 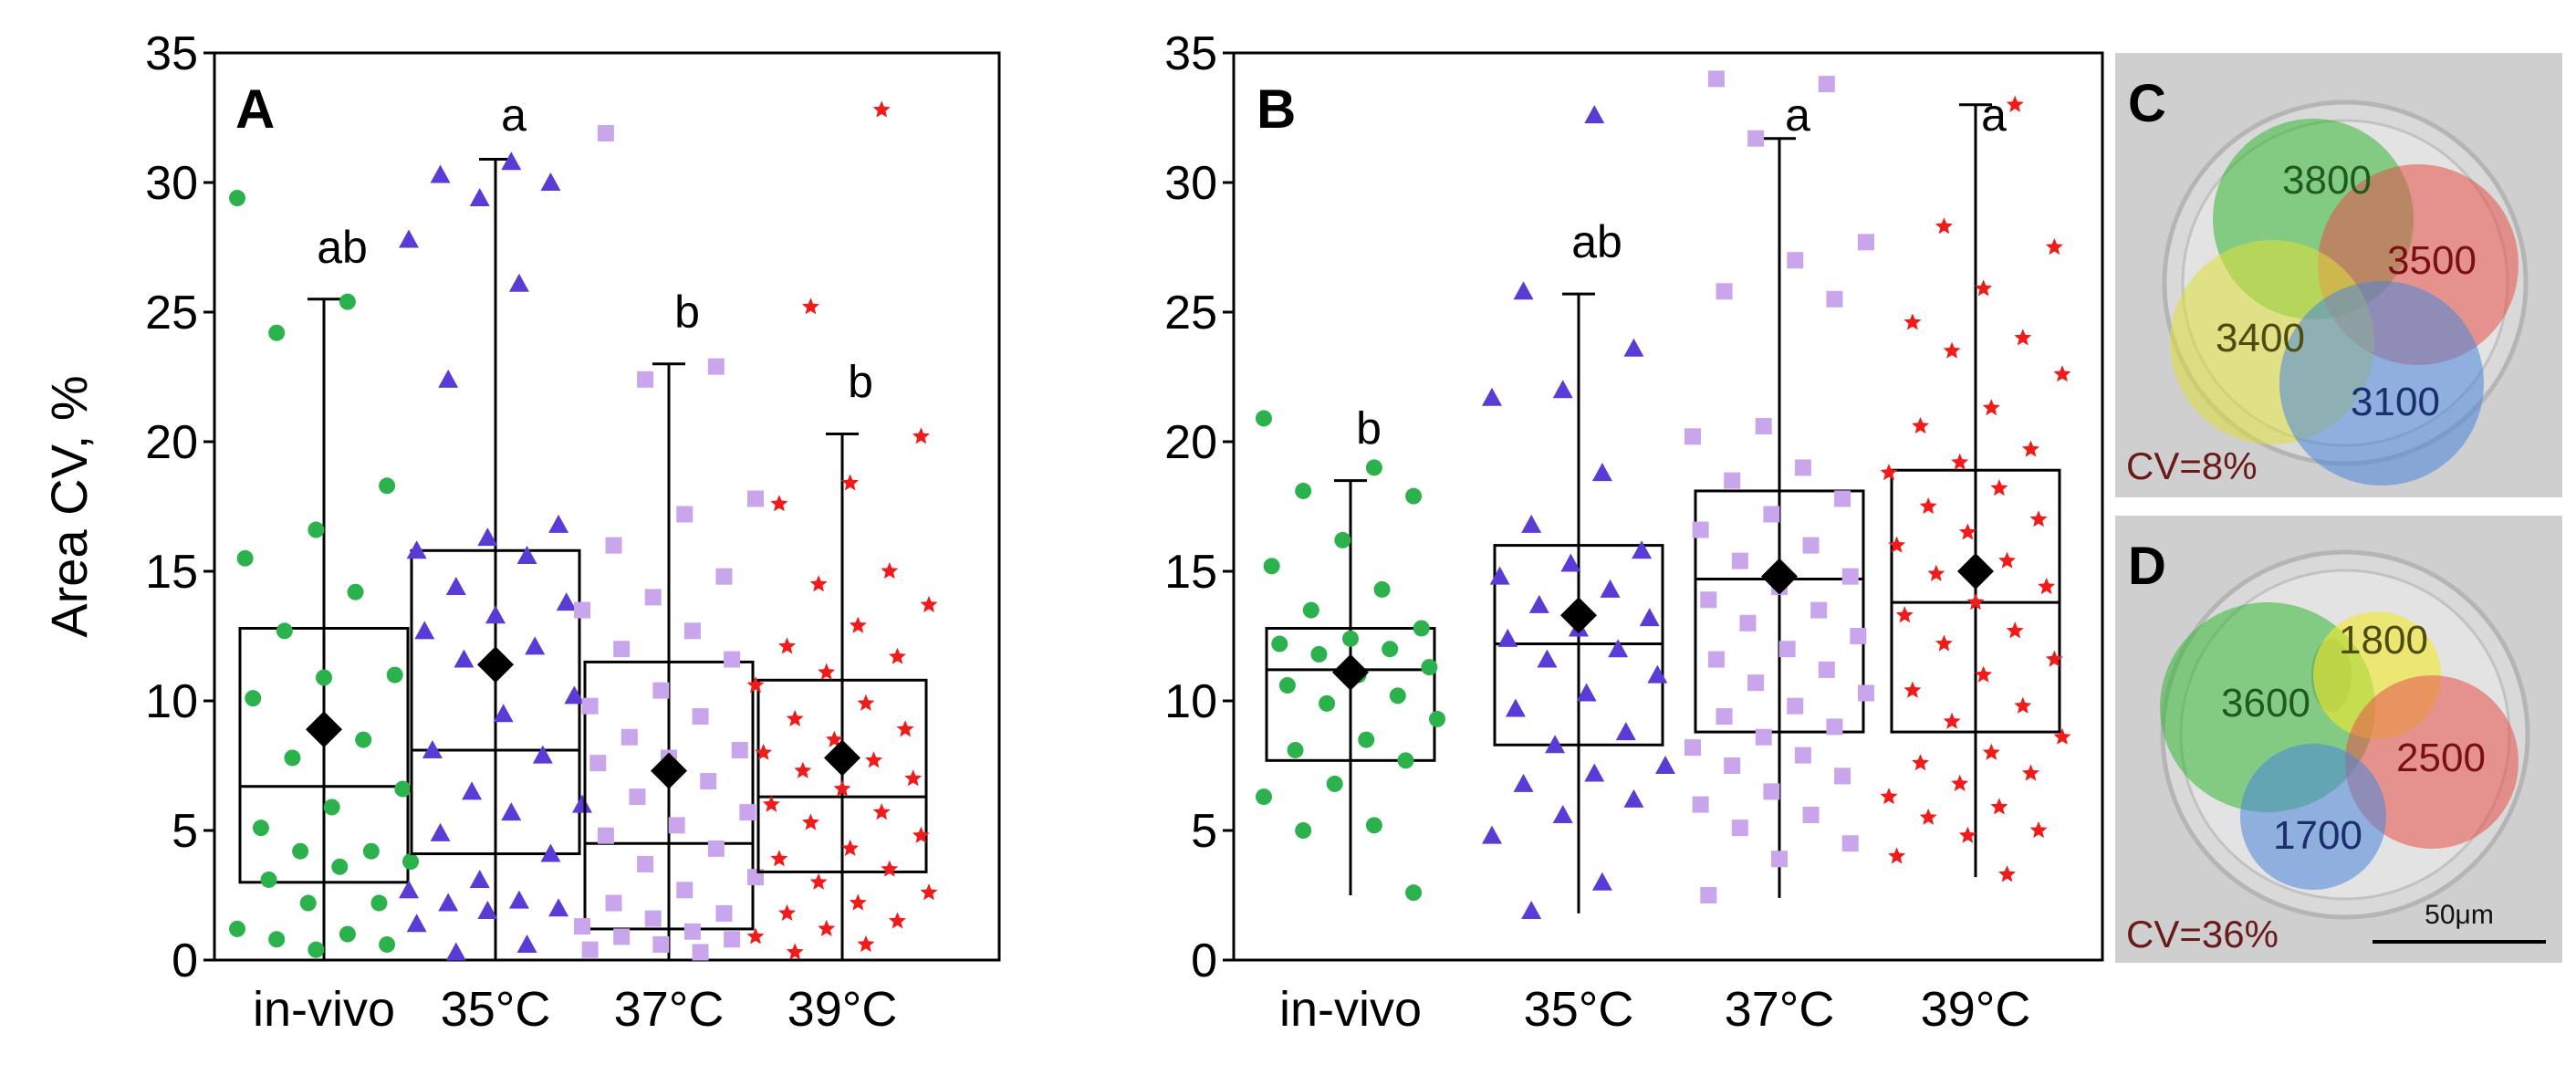 I want to click on group-35°C: ab, so click(x=1578, y=512).